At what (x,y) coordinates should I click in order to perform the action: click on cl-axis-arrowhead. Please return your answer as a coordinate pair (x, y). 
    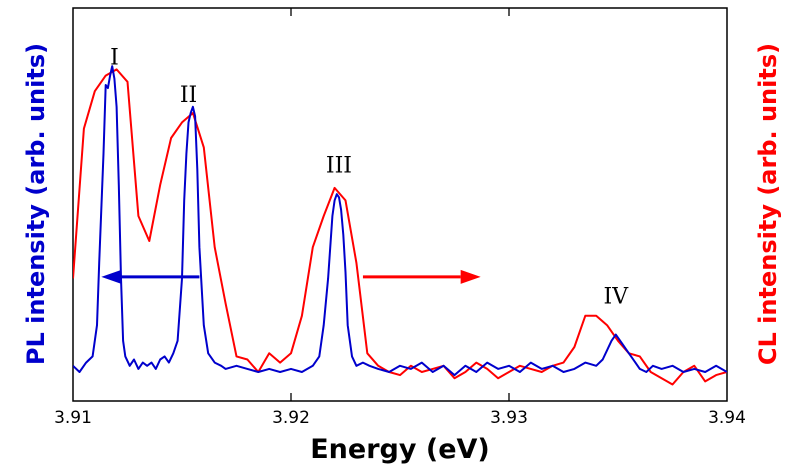
    Looking at the image, I should click on (470, 276).